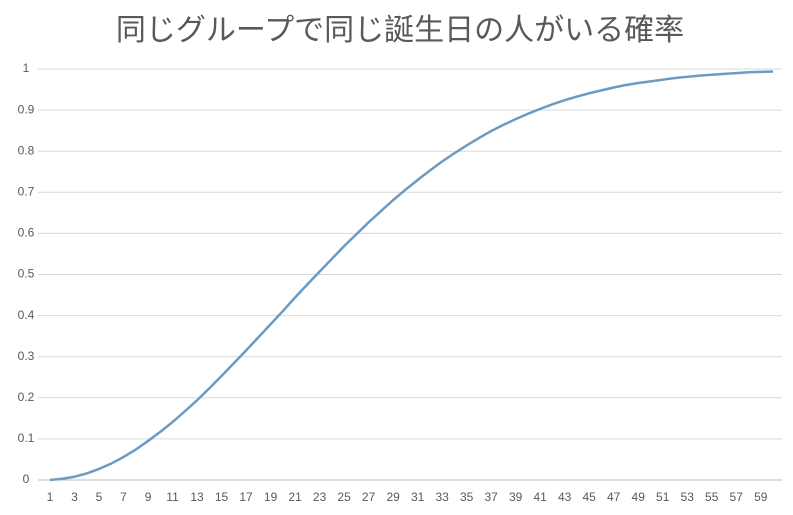  I want to click on y-tick-label: 0.2, so click(26, 397).